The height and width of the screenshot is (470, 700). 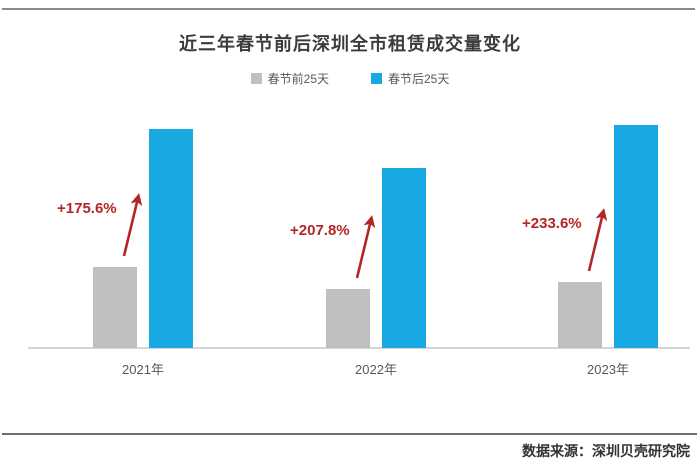 I want to click on category-label-2023: 2023年, so click(x=608, y=369).